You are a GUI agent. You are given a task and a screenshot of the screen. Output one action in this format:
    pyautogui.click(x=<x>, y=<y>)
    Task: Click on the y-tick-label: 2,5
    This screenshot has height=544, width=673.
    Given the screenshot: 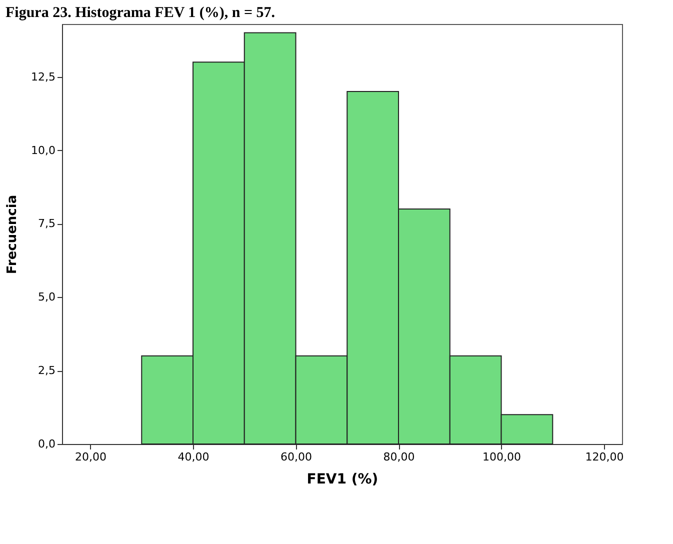 What is the action you would take?
    pyautogui.click(x=47, y=371)
    